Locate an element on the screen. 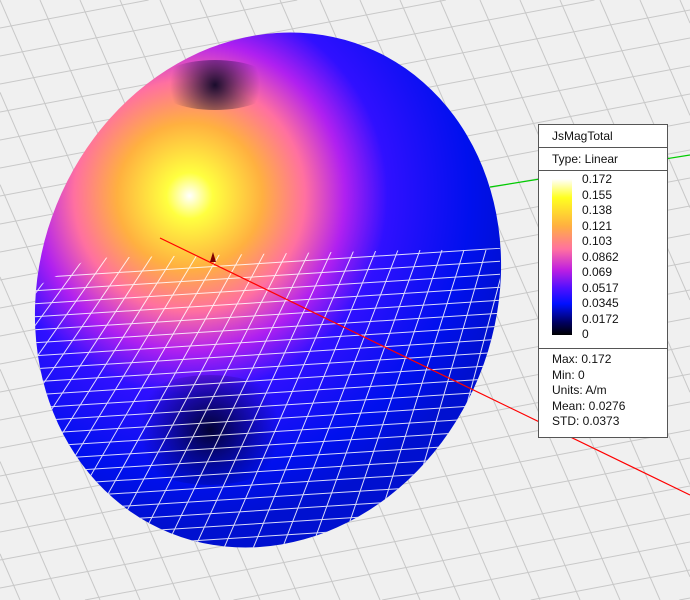  tick-label: 0.138 is located at coordinates (597, 210).